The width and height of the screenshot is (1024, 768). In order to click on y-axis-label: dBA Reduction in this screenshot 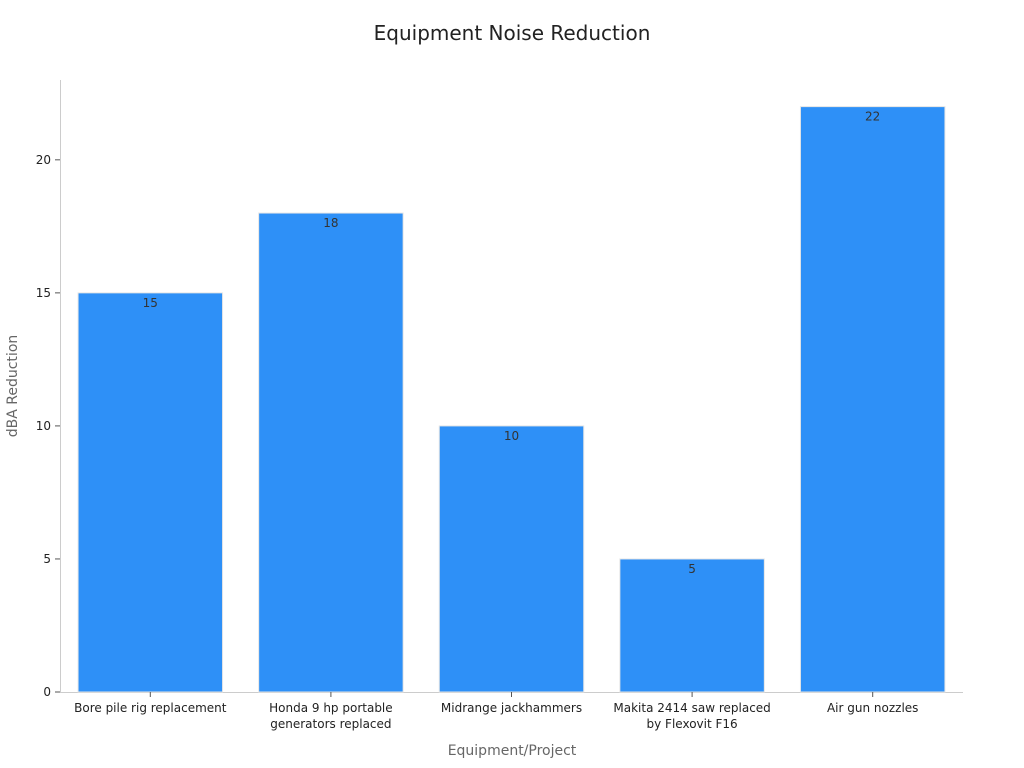, I will do `click(13, 386)`.